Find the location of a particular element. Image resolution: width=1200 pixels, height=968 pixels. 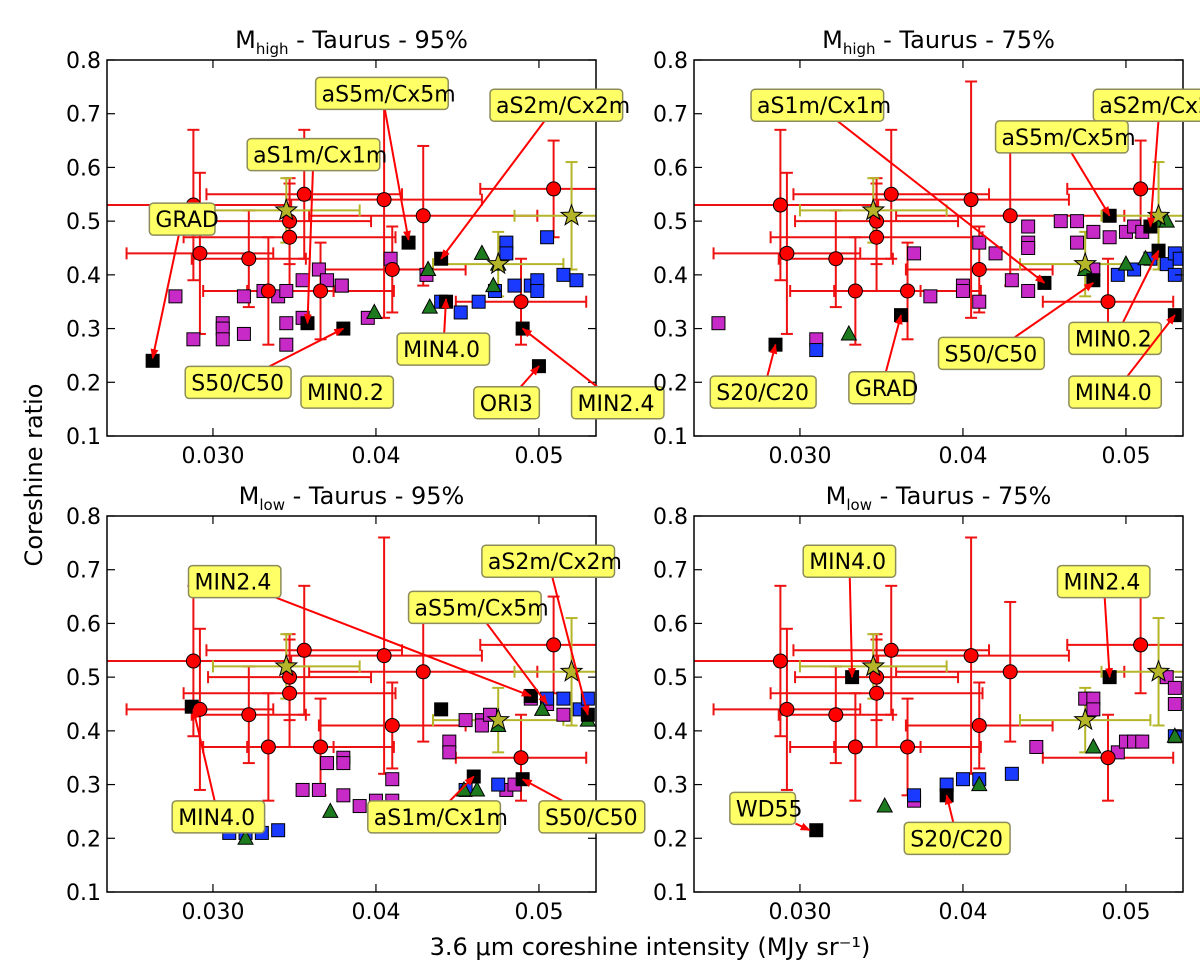

y-tick-label: 0.1 is located at coordinates (83, 893).